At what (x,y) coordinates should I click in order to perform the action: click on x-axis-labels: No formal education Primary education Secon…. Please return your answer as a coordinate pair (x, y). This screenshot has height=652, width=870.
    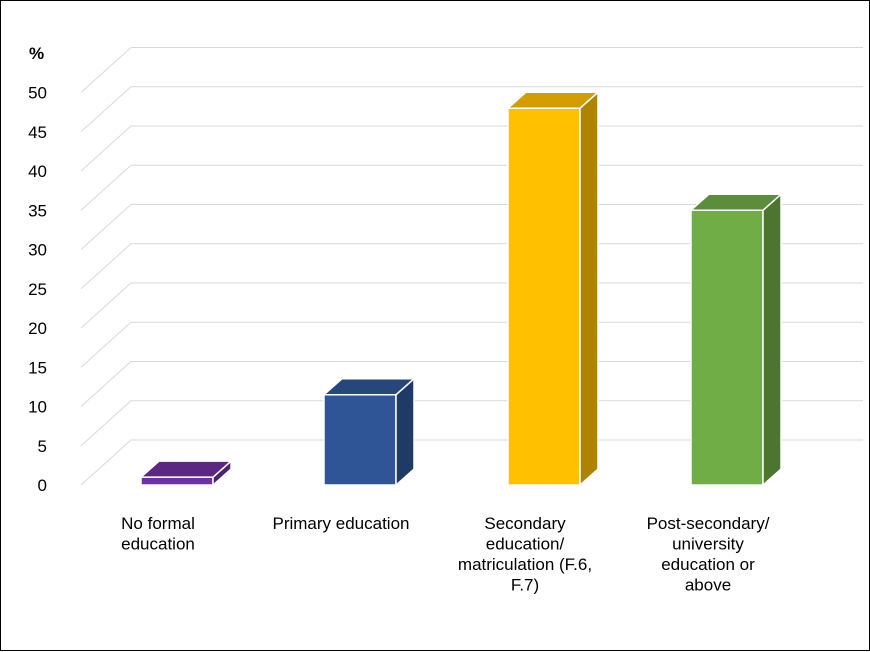
    Looking at the image, I should click on (445, 554).